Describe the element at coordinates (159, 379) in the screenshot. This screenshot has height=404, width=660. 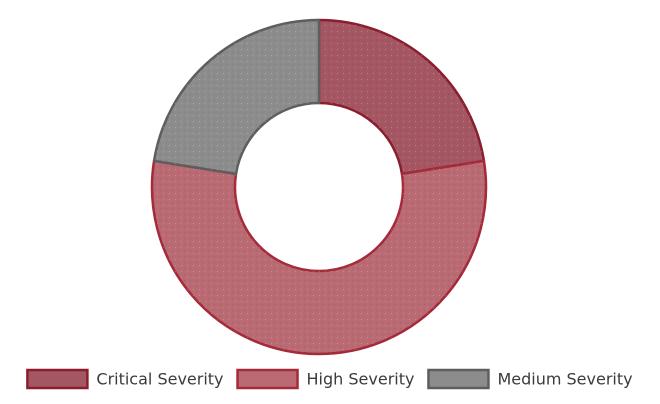
I see `legend-label-critical-severity: Critical Severity` at that location.